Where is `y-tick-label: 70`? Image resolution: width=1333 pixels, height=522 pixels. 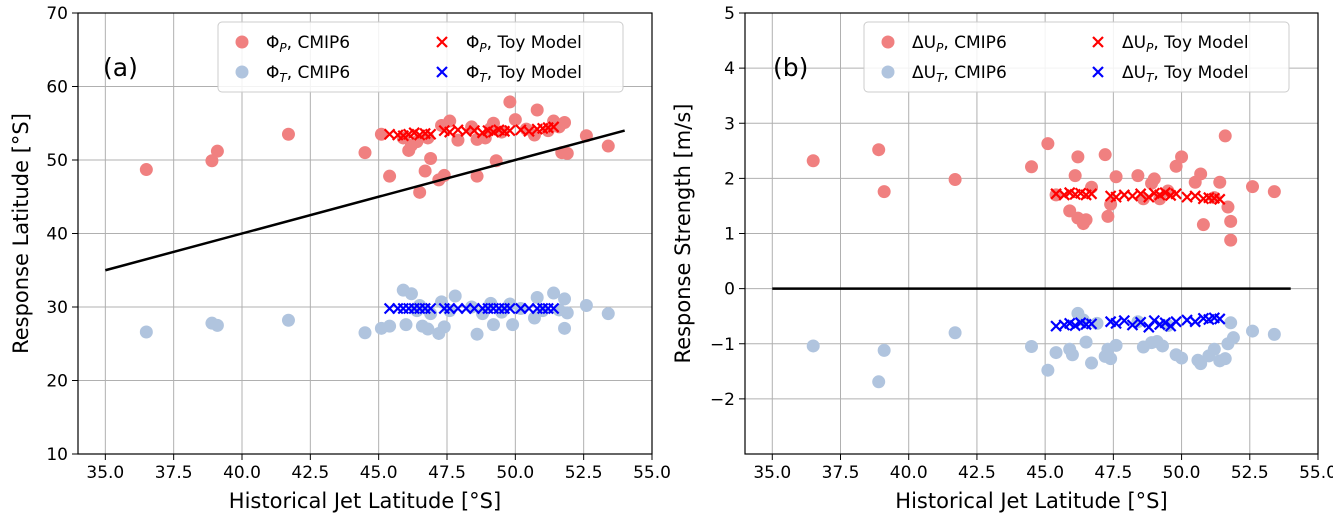
y-tick-label: 70 is located at coordinates (57, 14).